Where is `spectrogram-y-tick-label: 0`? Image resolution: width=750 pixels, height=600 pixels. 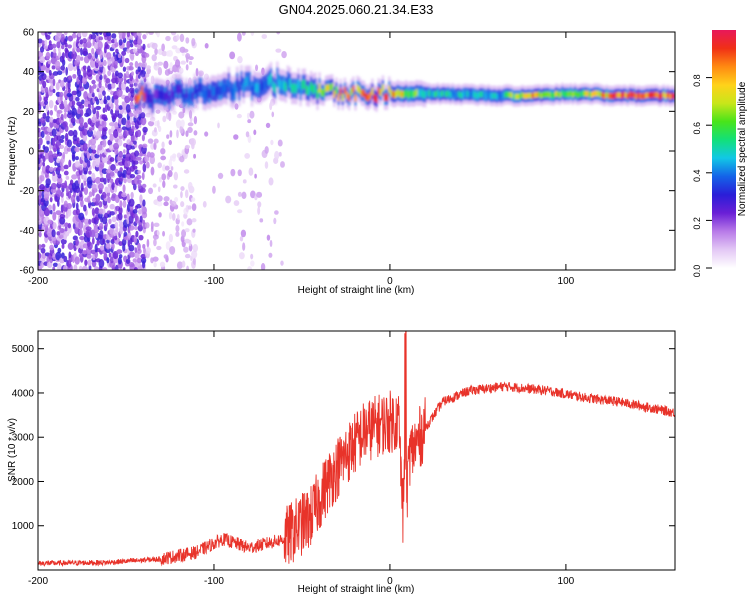
spectrogram-y-tick-label: 0 is located at coordinates (31, 152).